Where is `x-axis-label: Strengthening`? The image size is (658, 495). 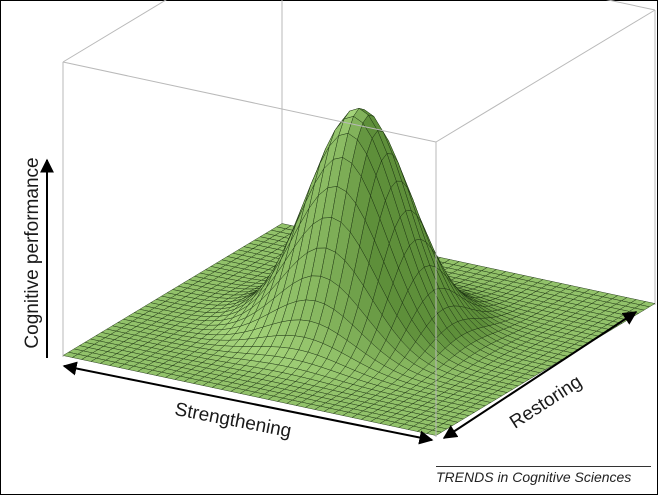 x-axis-label: Strengthening is located at coordinates (233, 420).